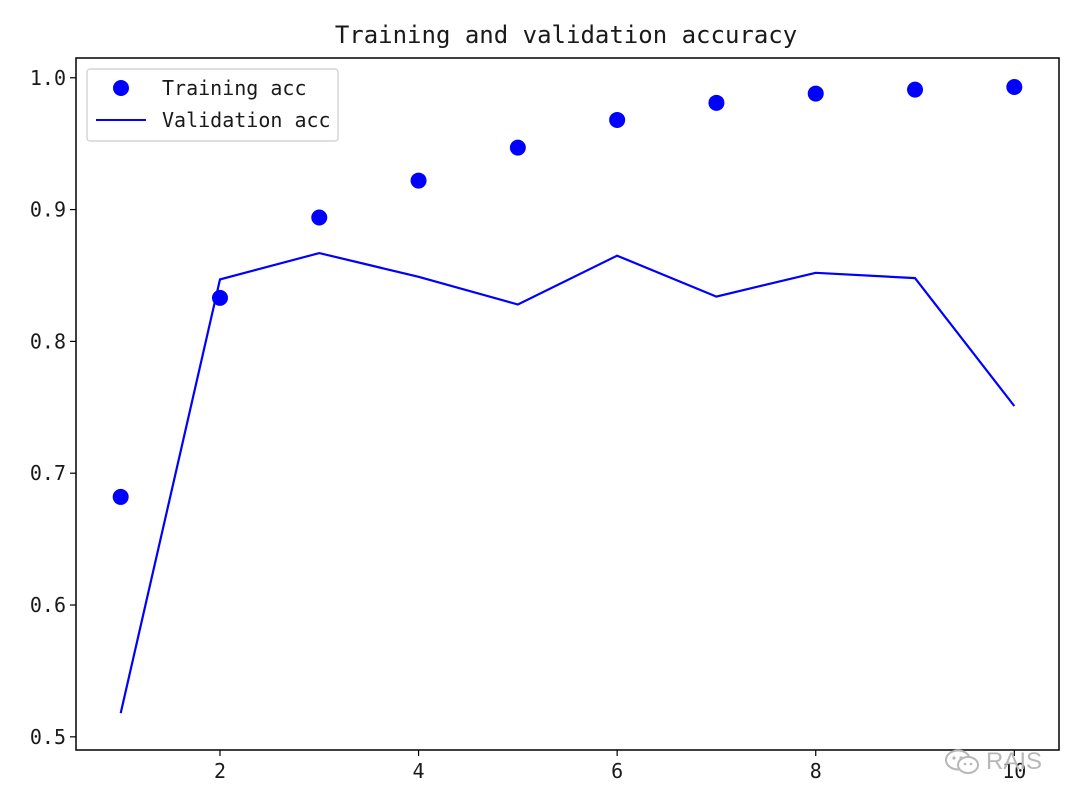  What do you see at coordinates (48, 78) in the screenshot?
I see `y-tick-label: 1.0` at bounding box center [48, 78].